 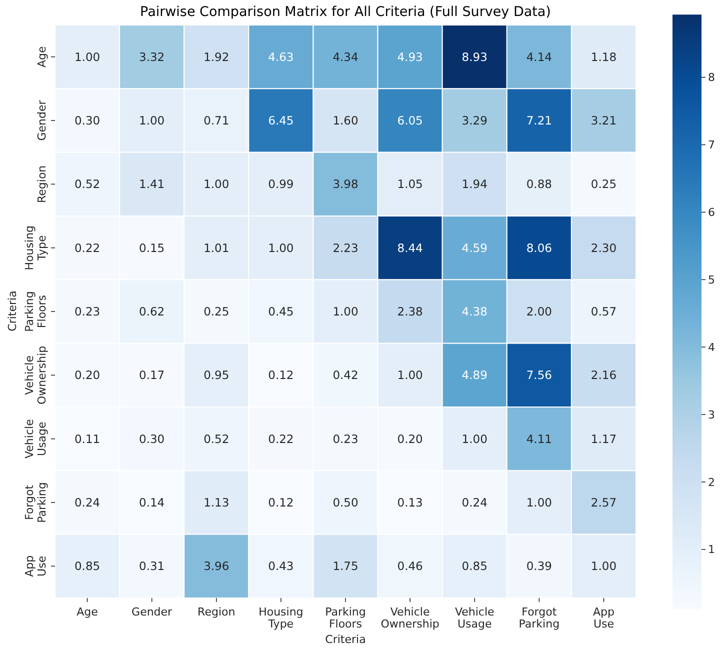 What do you see at coordinates (41, 184) in the screenshot?
I see `y-tick-label: Region` at bounding box center [41, 184].